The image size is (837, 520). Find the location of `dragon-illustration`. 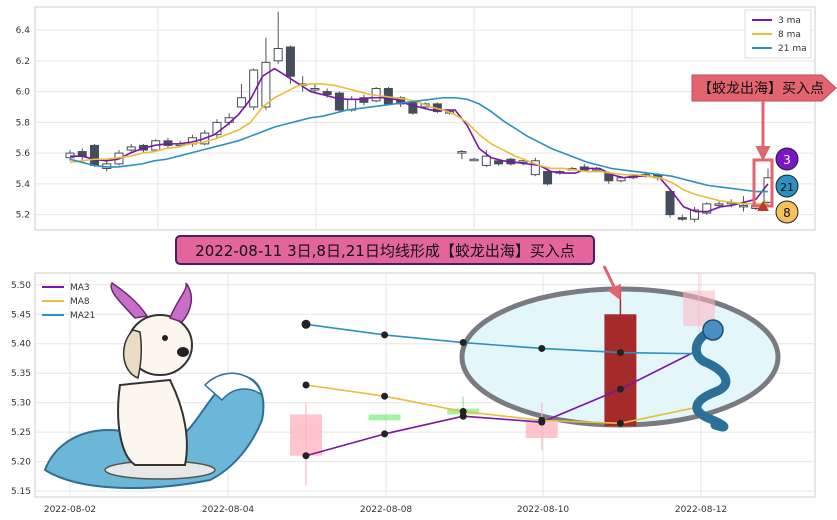

dragon-illustration is located at coordinates (711, 375).